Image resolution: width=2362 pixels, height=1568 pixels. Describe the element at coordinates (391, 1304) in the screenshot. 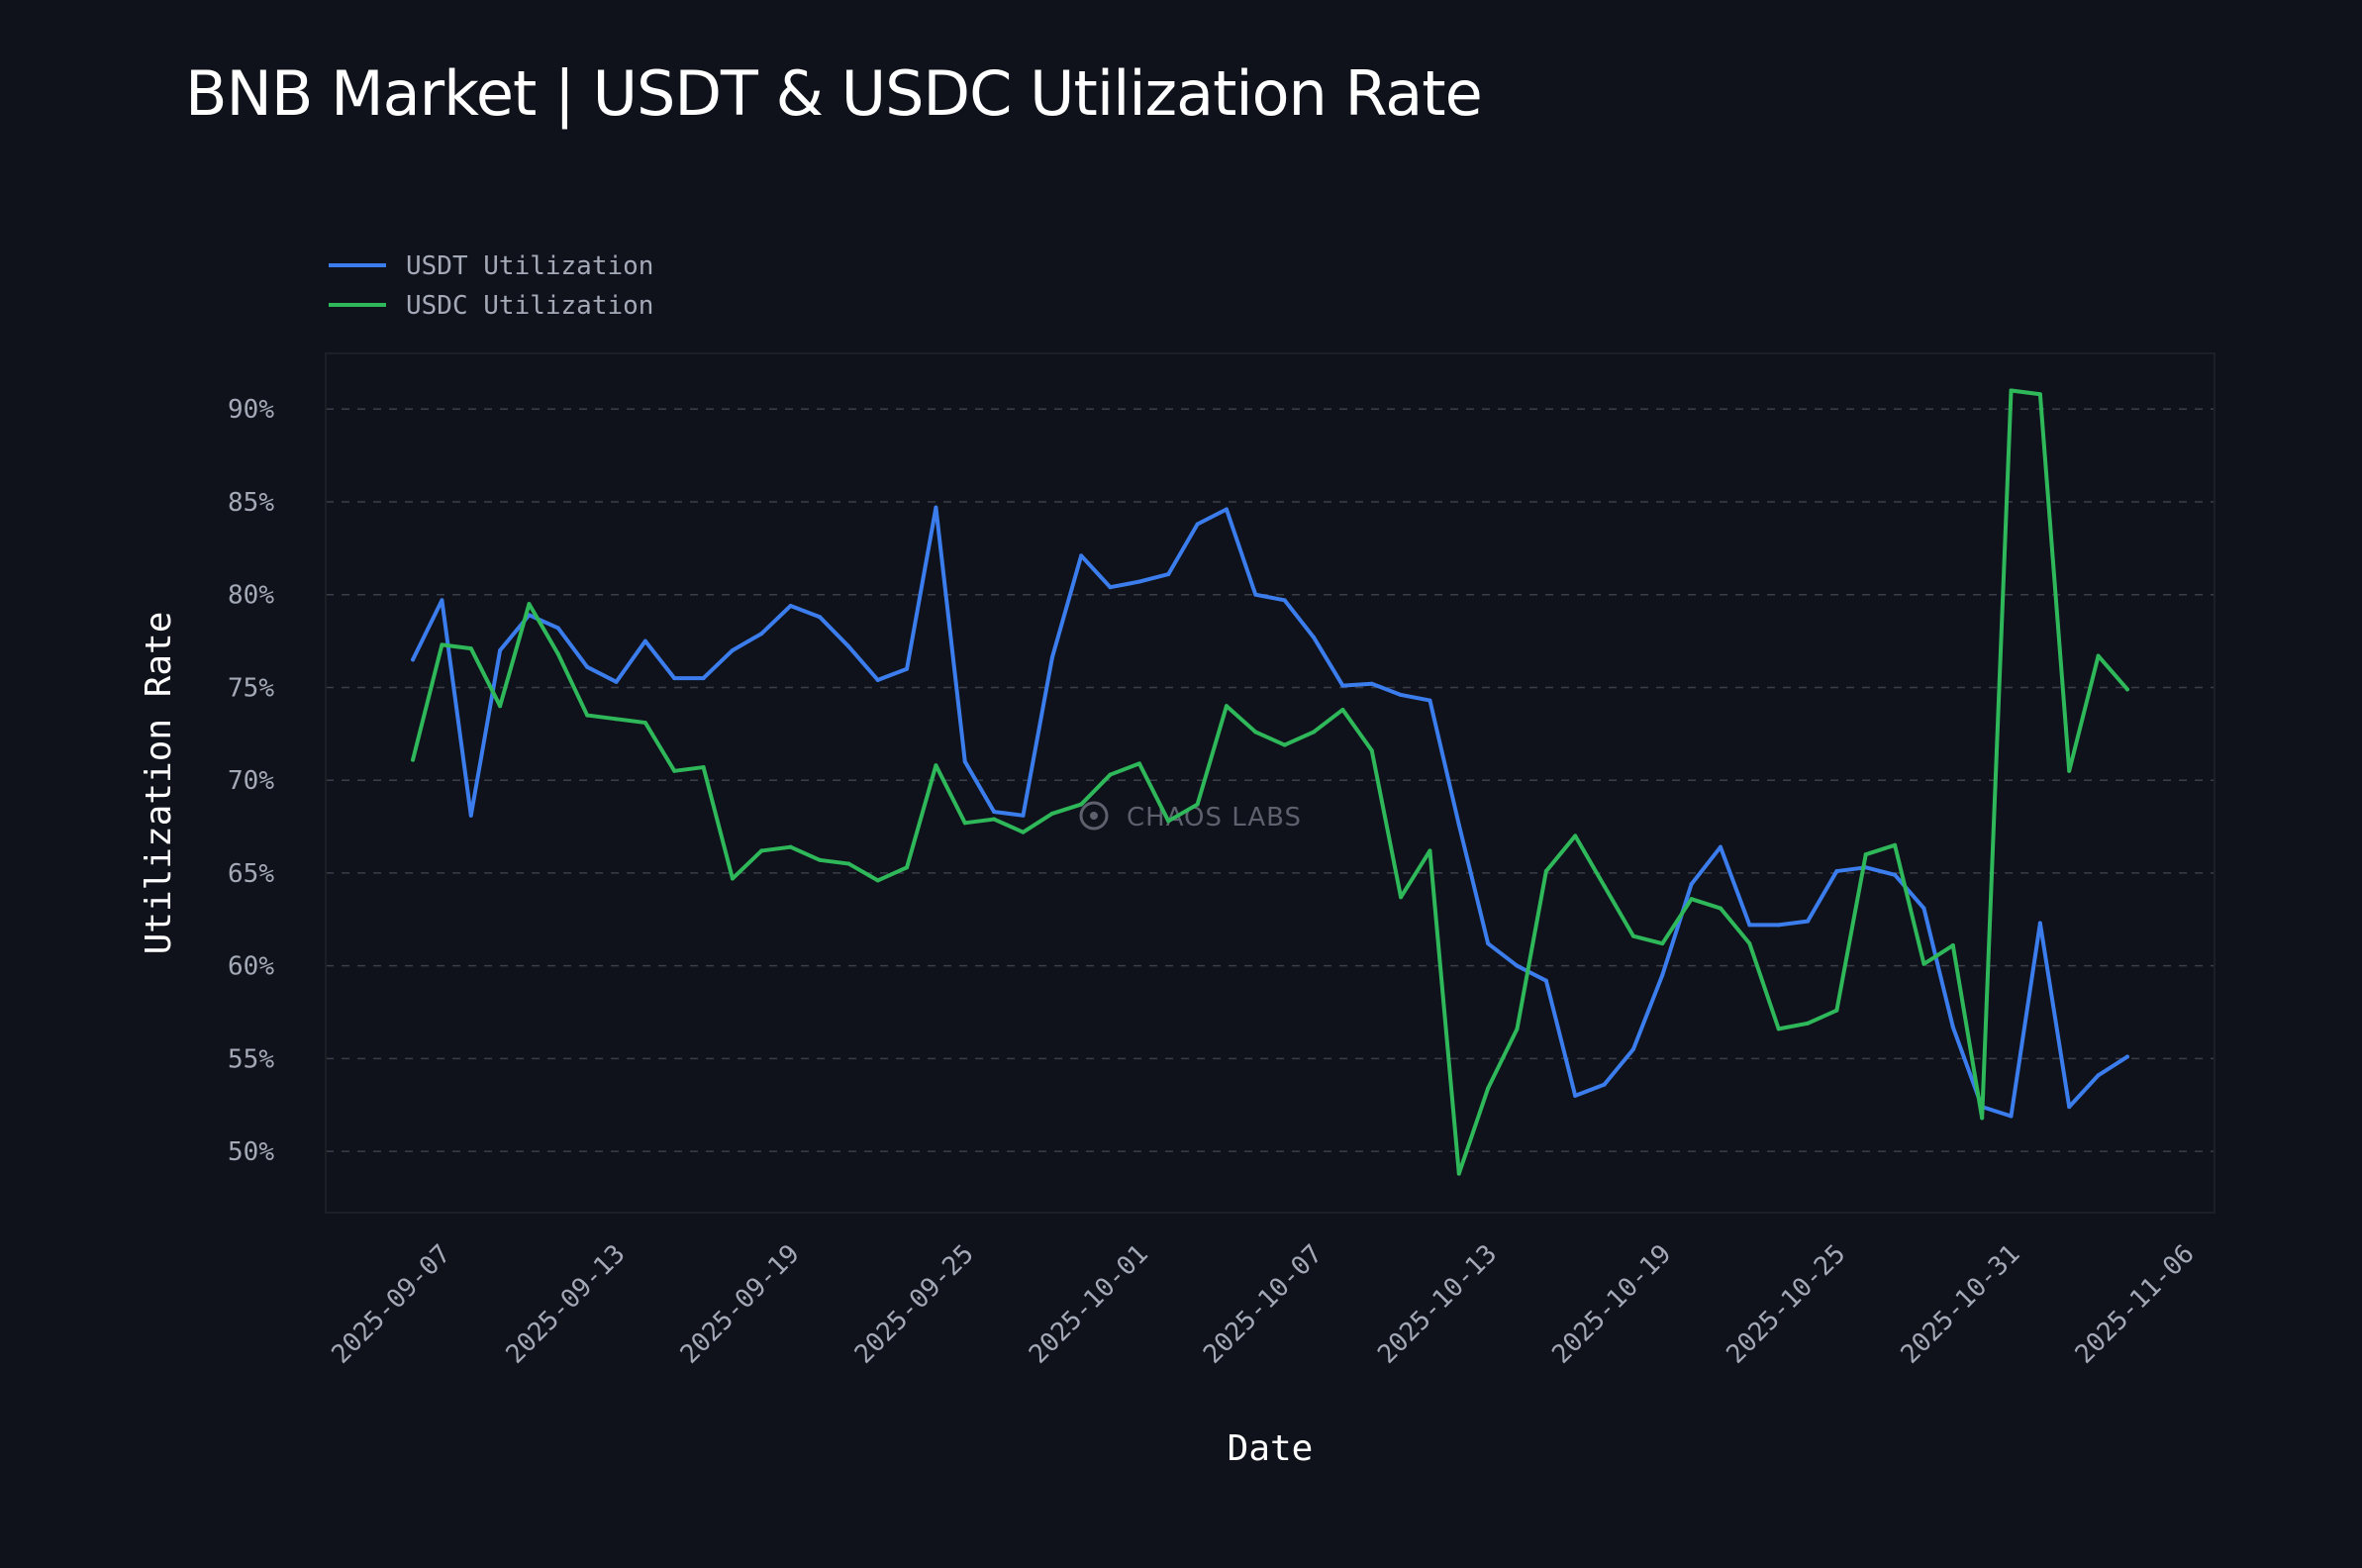

I see `x-tick-label: 2025-09-07` at that location.